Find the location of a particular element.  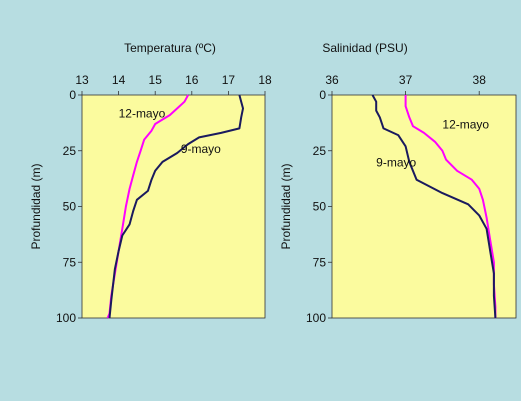

x-tick-label: 17 is located at coordinates (229, 80).